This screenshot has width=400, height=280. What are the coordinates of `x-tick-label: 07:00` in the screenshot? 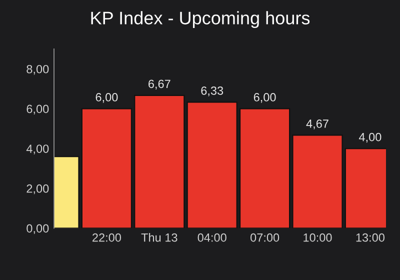 It's located at (265, 237).